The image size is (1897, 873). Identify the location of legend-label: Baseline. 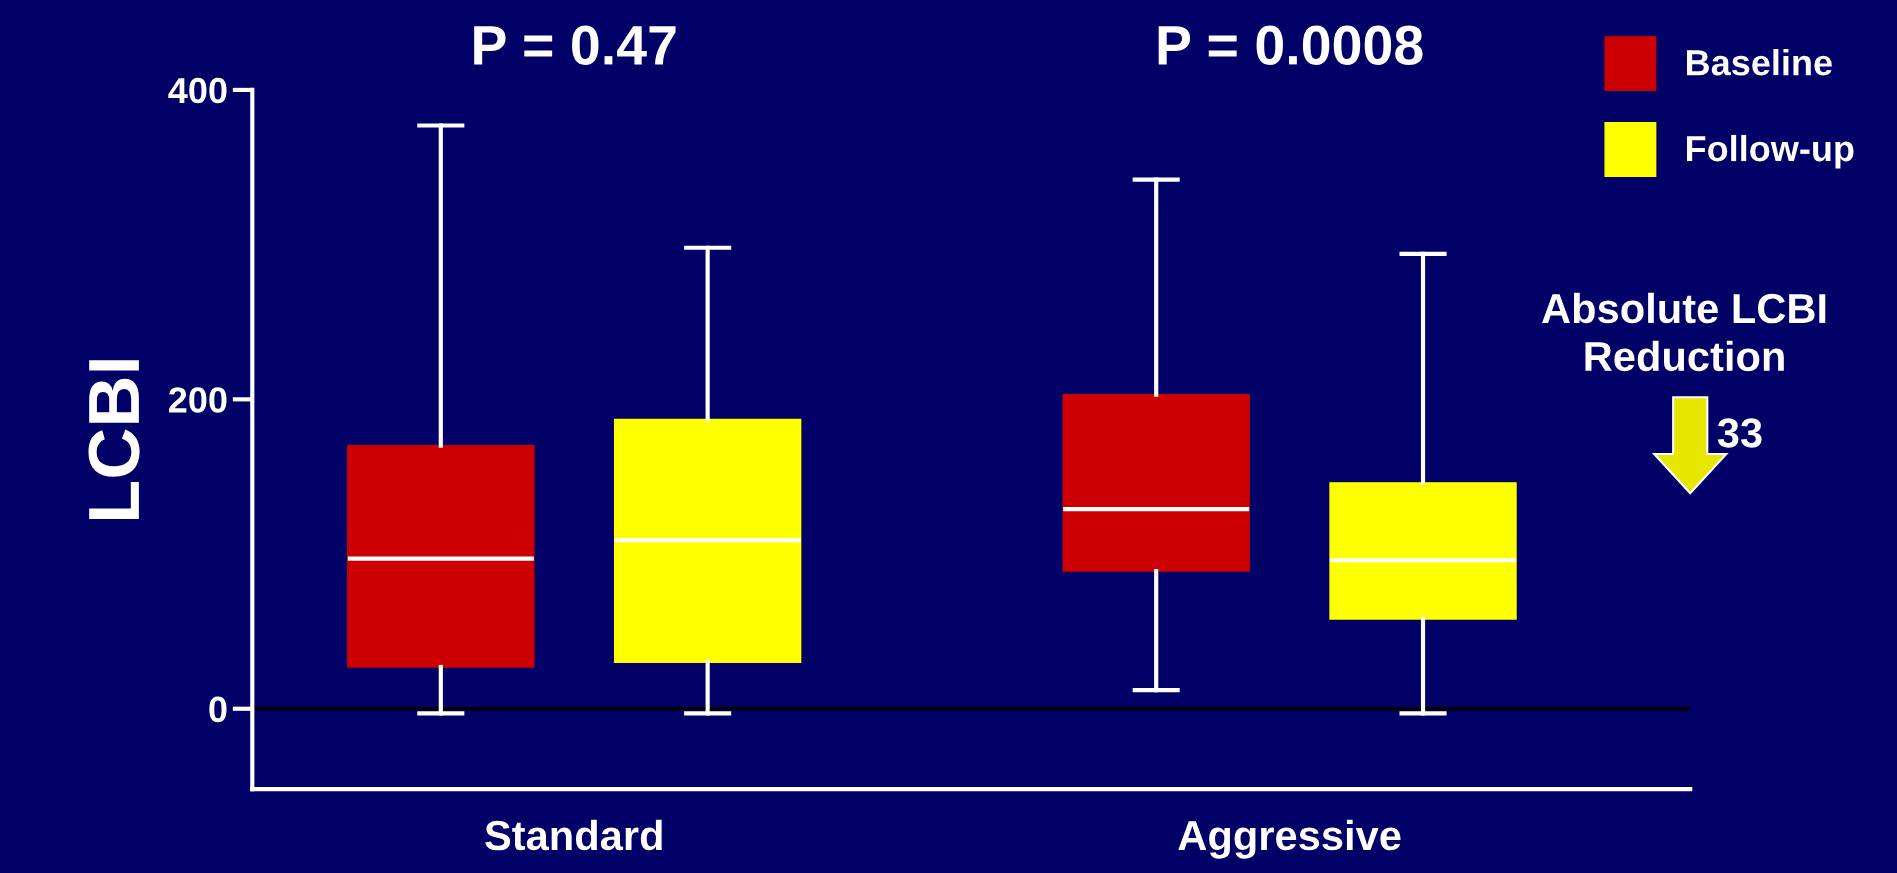
(1759, 62).